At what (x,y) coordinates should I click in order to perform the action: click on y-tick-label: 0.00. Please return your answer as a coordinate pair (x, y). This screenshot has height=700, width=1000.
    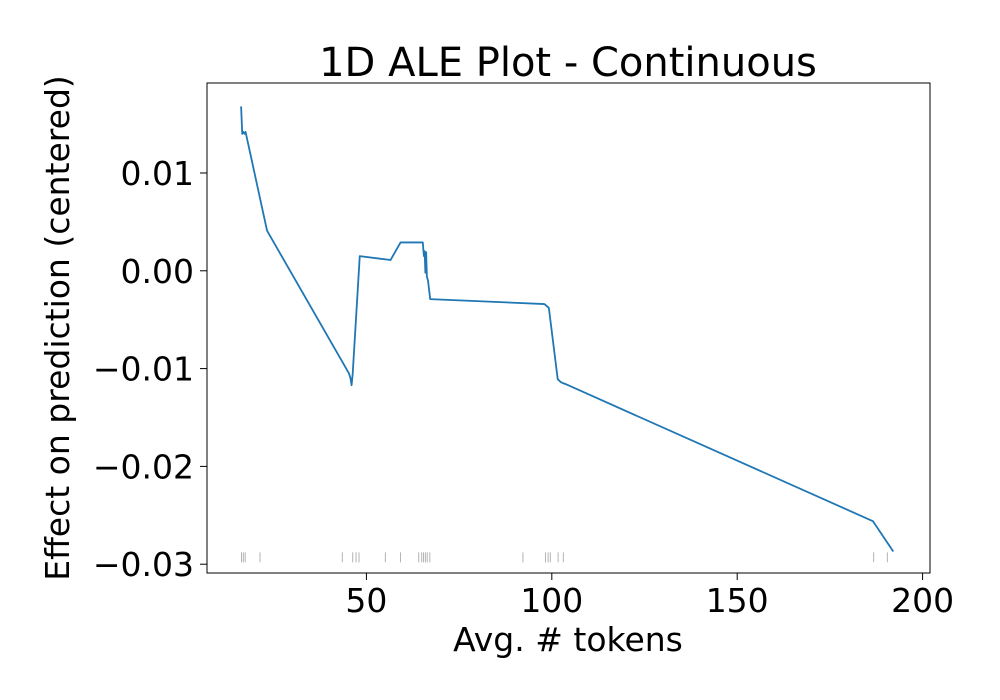
    Looking at the image, I should click on (157, 271).